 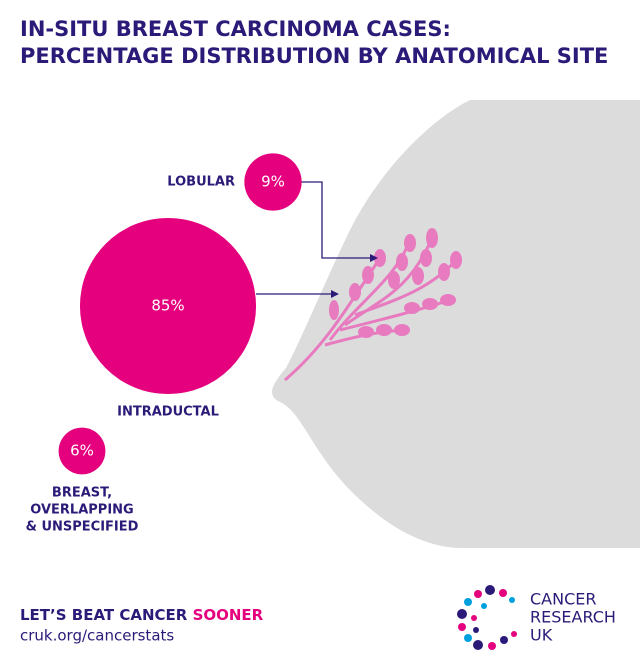 What do you see at coordinates (82, 527) in the screenshot?
I see `category-label: & UNSPECIFIED` at bounding box center [82, 527].